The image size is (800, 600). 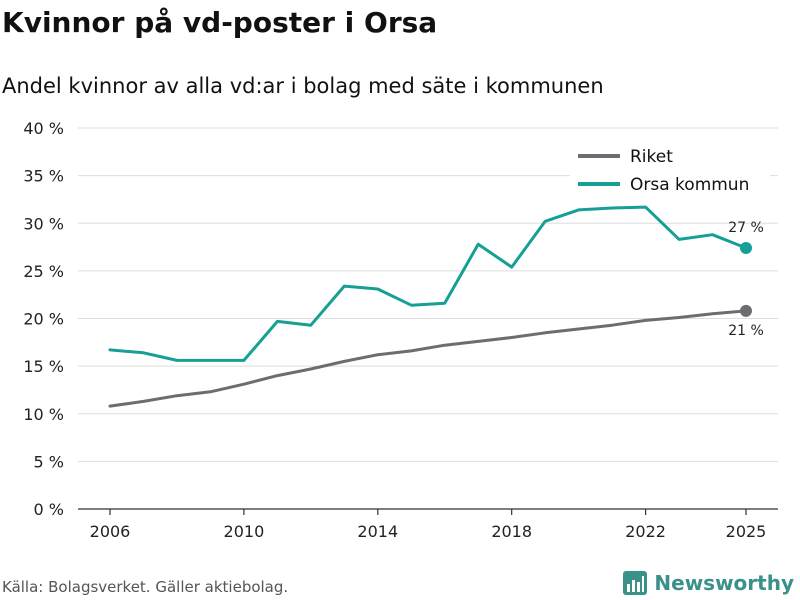 I want to click on legend-background, so click(x=670, y=171).